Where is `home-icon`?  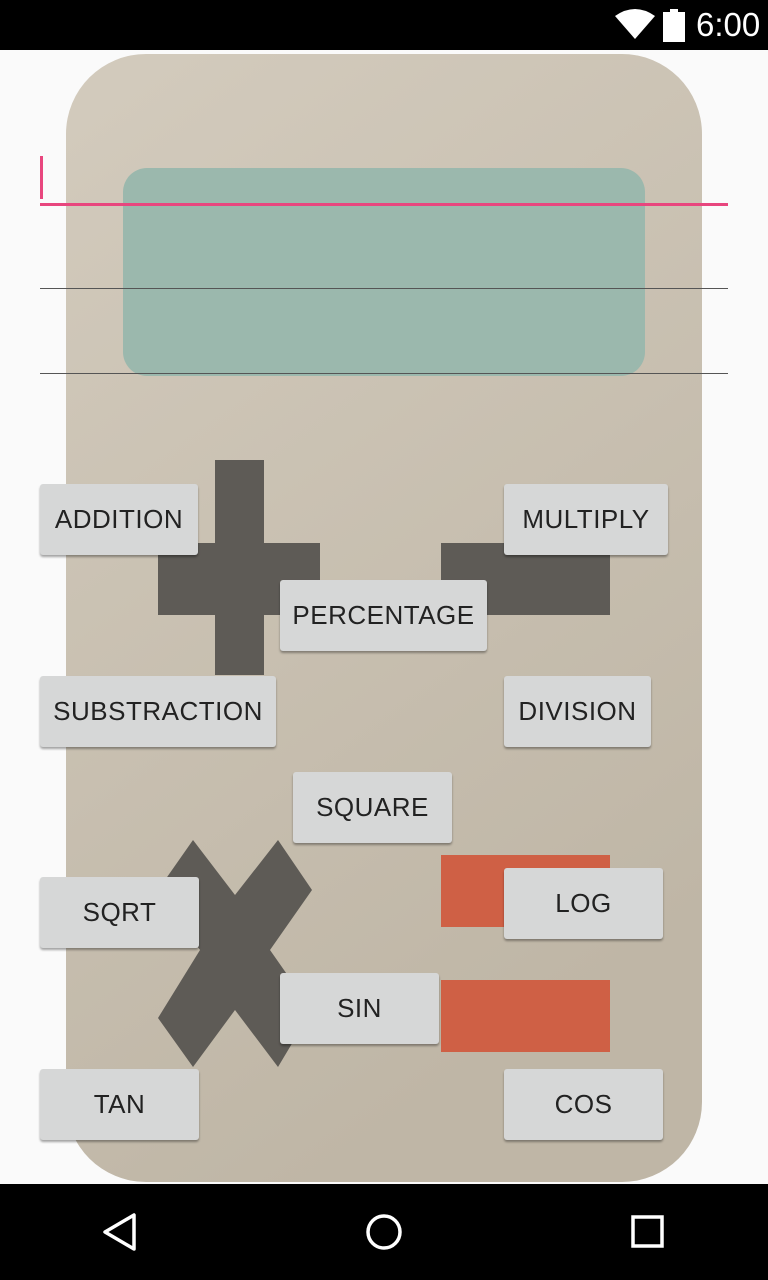
home-icon is located at coordinates (384, 1232).